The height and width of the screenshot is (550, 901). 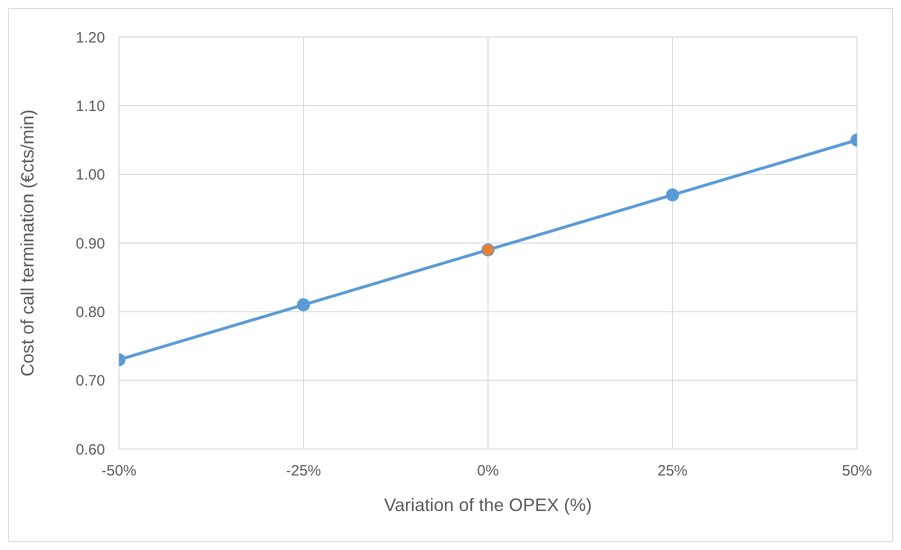 I want to click on x-tick-label: 25%, so click(x=672, y=471).